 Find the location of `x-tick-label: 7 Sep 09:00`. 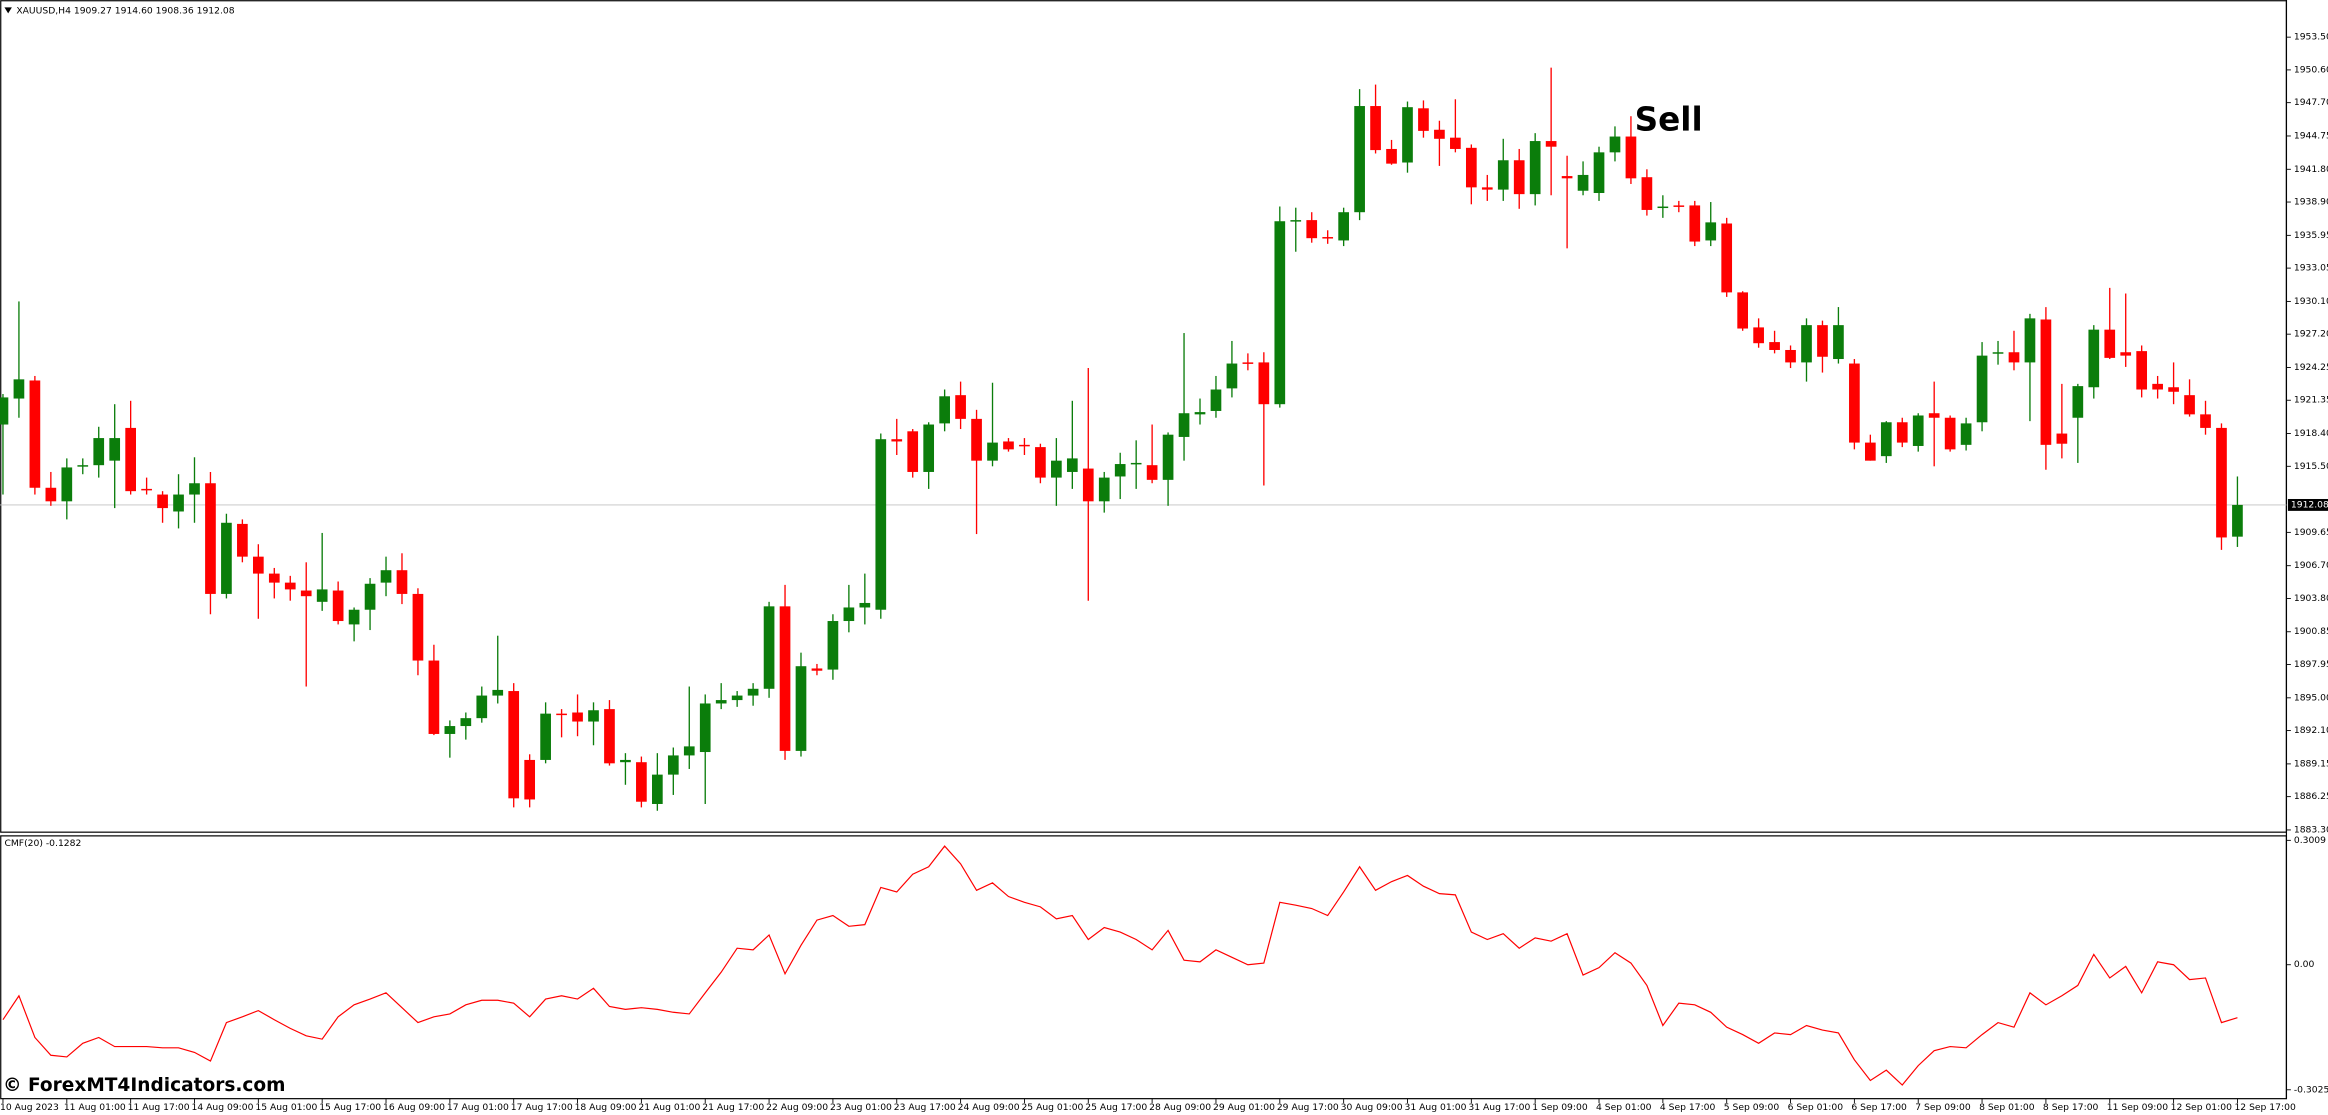

x-tick-label: 7 Sep 09:00 is located at coordinates (1943, 1107).